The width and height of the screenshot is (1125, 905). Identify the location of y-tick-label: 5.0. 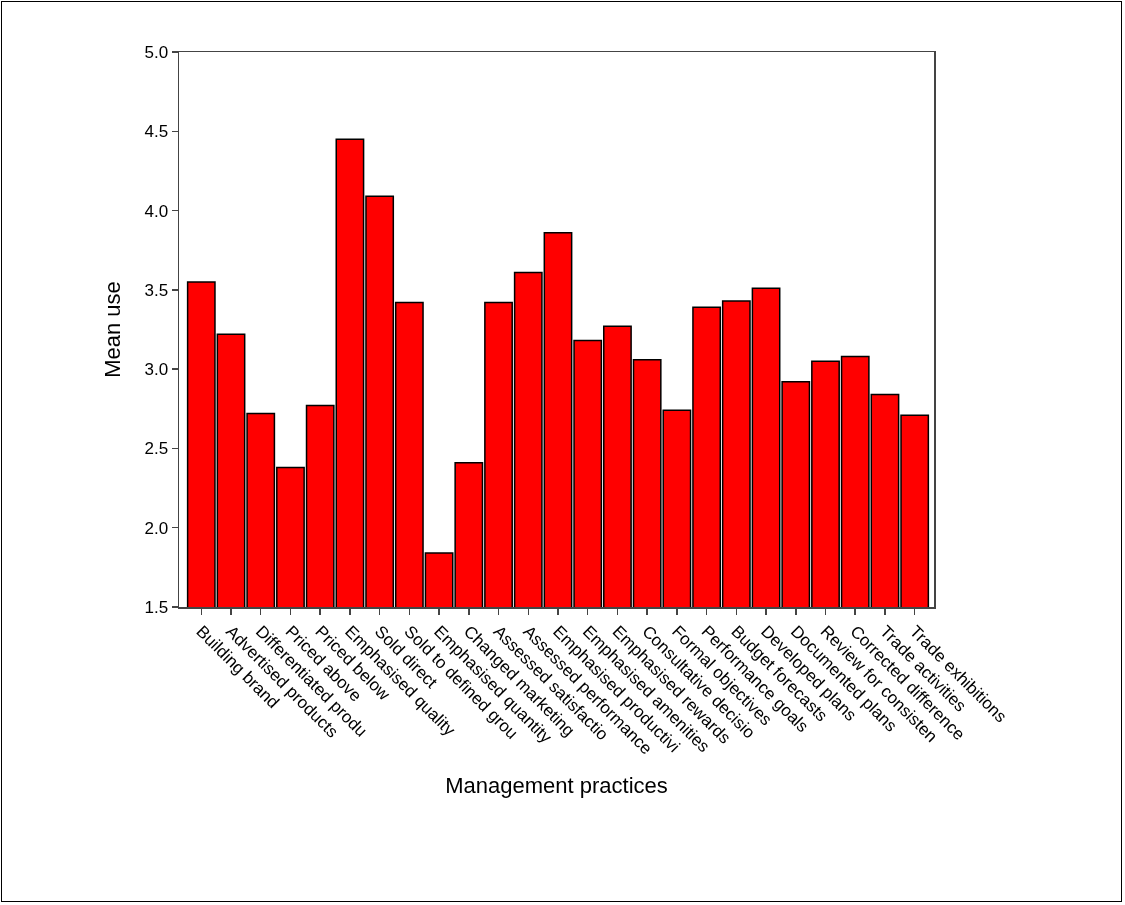
(156, 52).